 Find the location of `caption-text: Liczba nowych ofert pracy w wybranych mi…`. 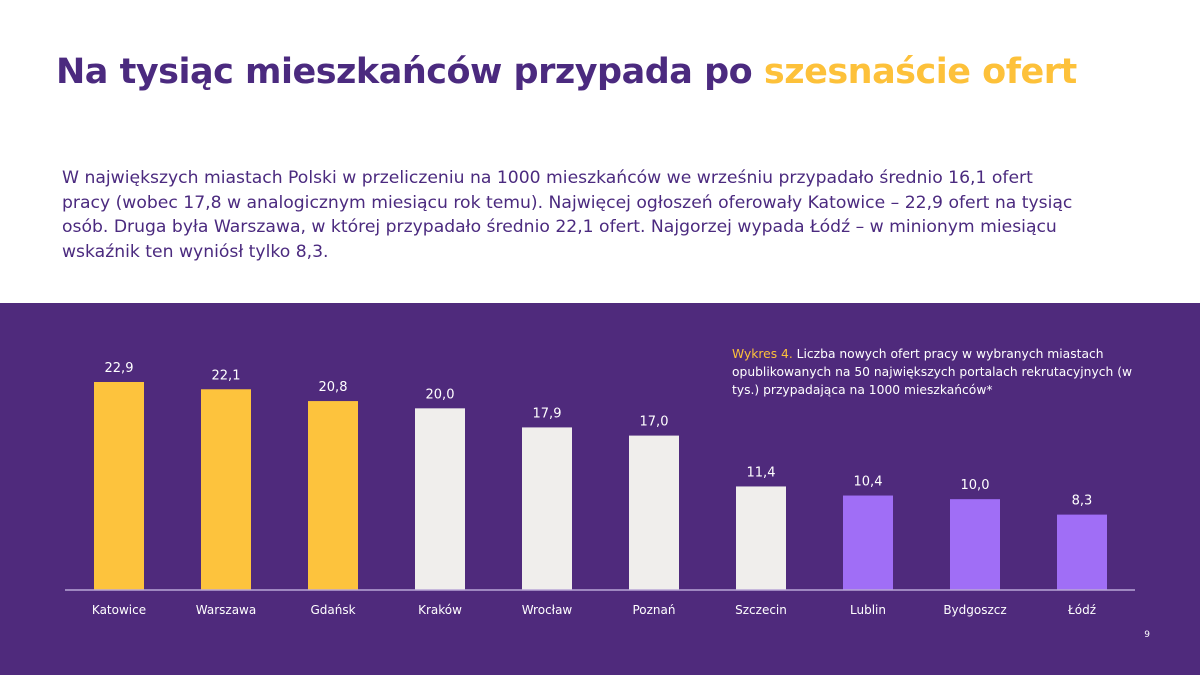

caption-text: Liczba nowych ofert pracy w wybranych mi… is located at coordinates (932, 372).